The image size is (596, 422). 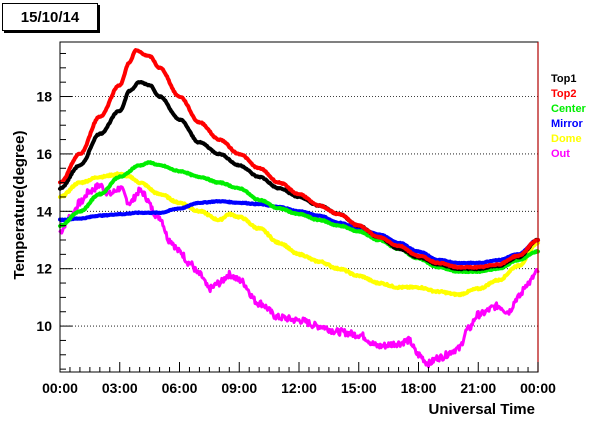 I want to click on legend-entry-center: Center, so click(x=569, y=109).